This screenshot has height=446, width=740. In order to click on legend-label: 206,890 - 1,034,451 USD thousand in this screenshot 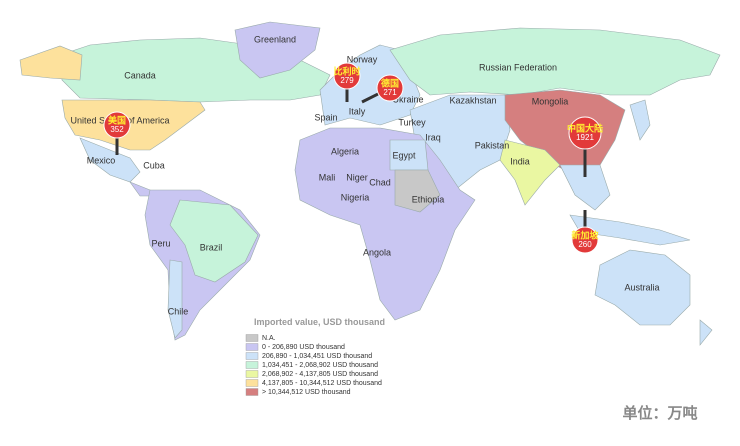, I will do `click(317, 356)`.